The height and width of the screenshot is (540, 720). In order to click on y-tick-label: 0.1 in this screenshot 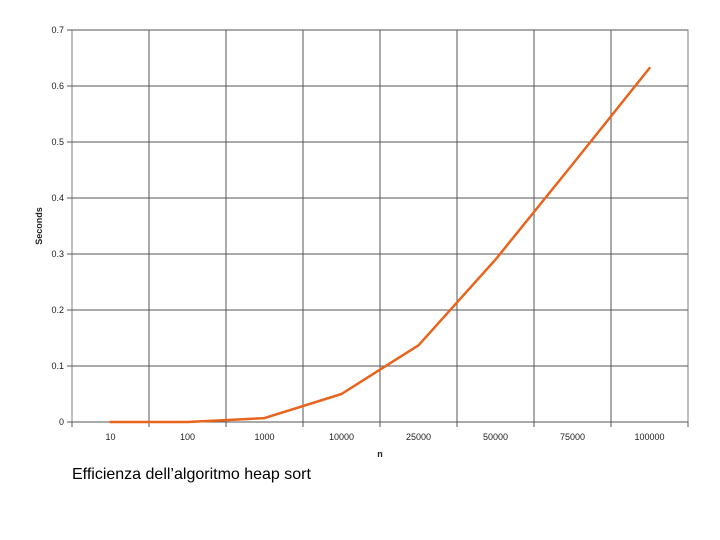, I will do `click(57, 366)`.